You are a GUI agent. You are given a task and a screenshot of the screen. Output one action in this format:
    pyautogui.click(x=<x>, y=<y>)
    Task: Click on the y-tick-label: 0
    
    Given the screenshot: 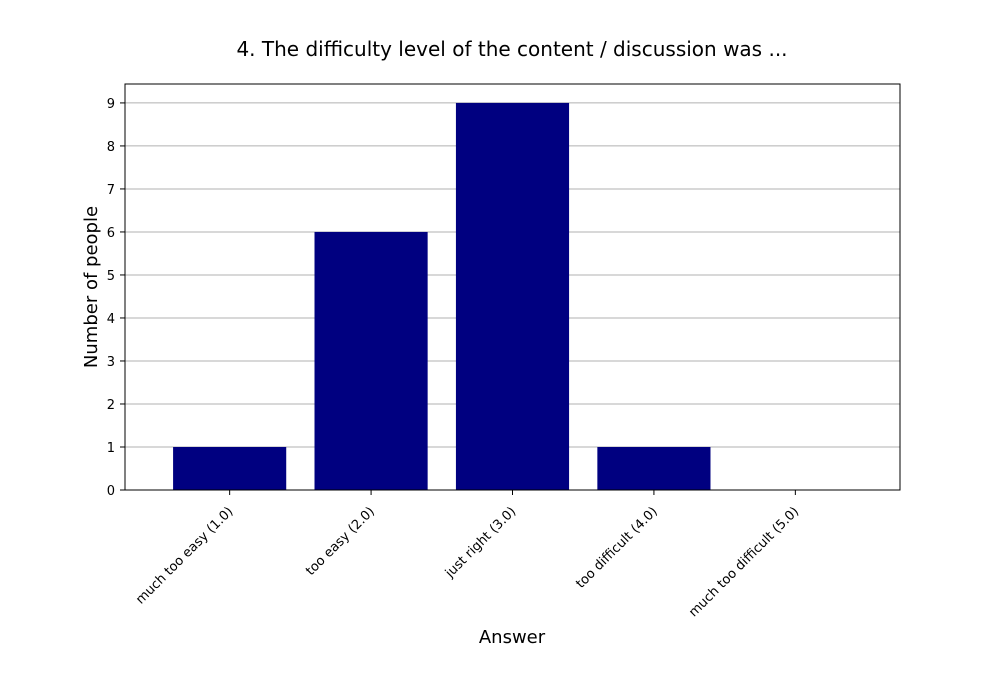 What is the action you would take?
    pyautogui.click(x=111, y=491)
    